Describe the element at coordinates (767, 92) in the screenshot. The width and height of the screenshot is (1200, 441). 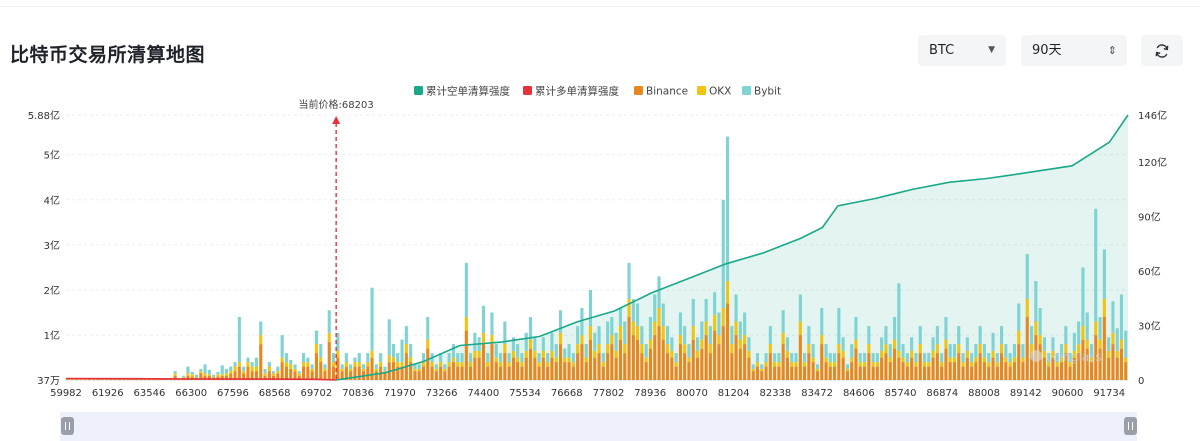
I see `legend-label: Bybit` at that location.